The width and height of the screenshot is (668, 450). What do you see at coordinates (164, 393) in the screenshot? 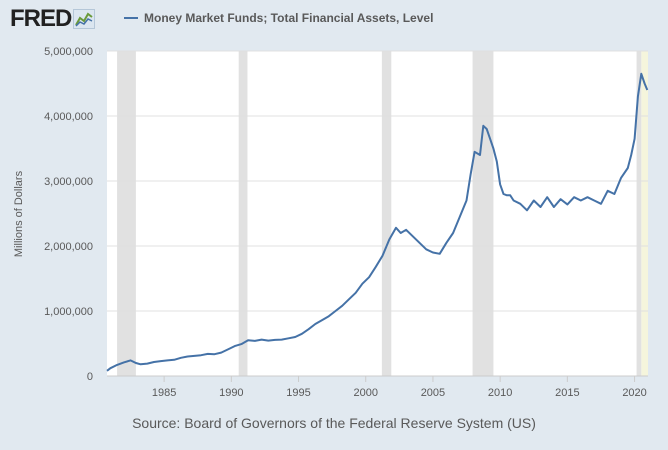
I see `x-tick-label-0: 1985` at bounding box center [164, 393].